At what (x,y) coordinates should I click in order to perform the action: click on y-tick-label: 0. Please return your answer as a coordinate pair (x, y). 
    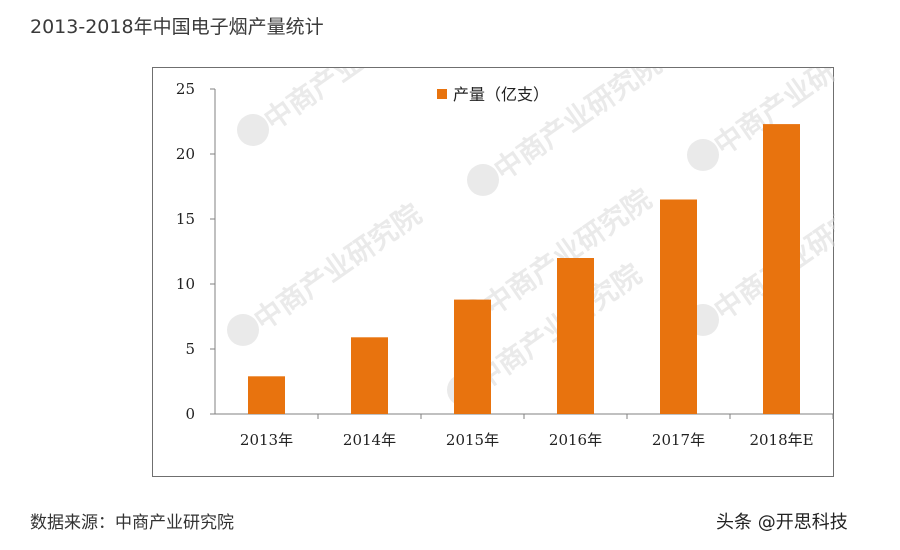
    Looking at the image, I should click on (190, 414).